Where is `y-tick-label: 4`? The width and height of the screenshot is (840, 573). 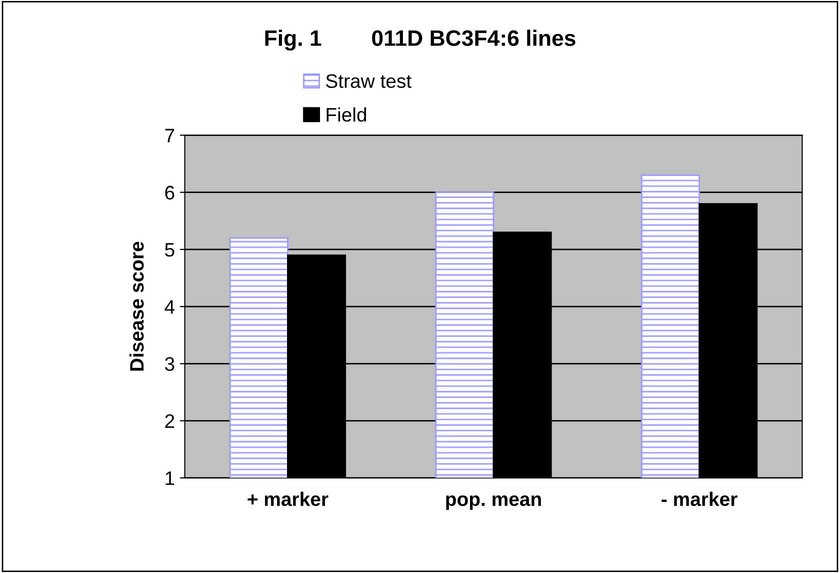
y-tick-label: 4 is located at coordinates (169, 307).